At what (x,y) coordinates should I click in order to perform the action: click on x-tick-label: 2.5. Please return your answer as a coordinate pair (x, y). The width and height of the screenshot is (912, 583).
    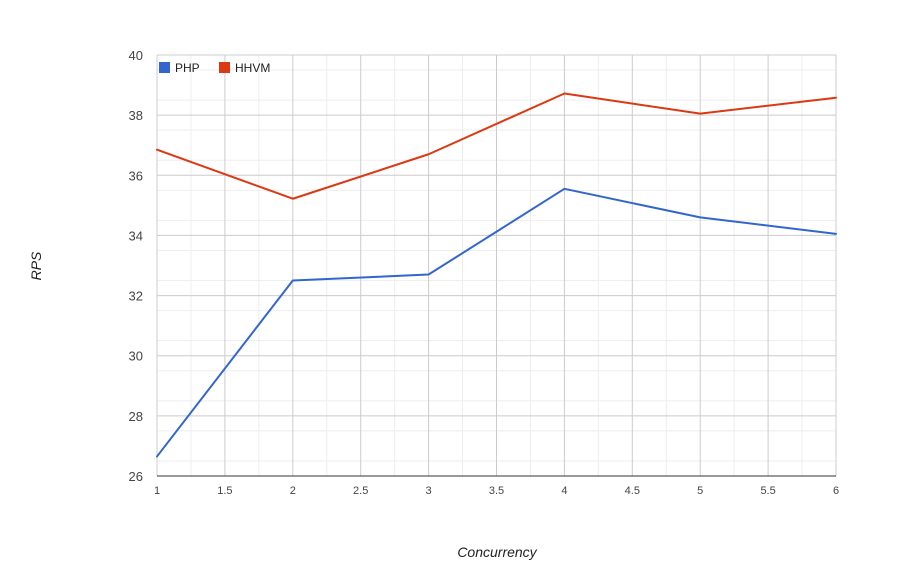
    Looking at the image, I should click on (360, 491).